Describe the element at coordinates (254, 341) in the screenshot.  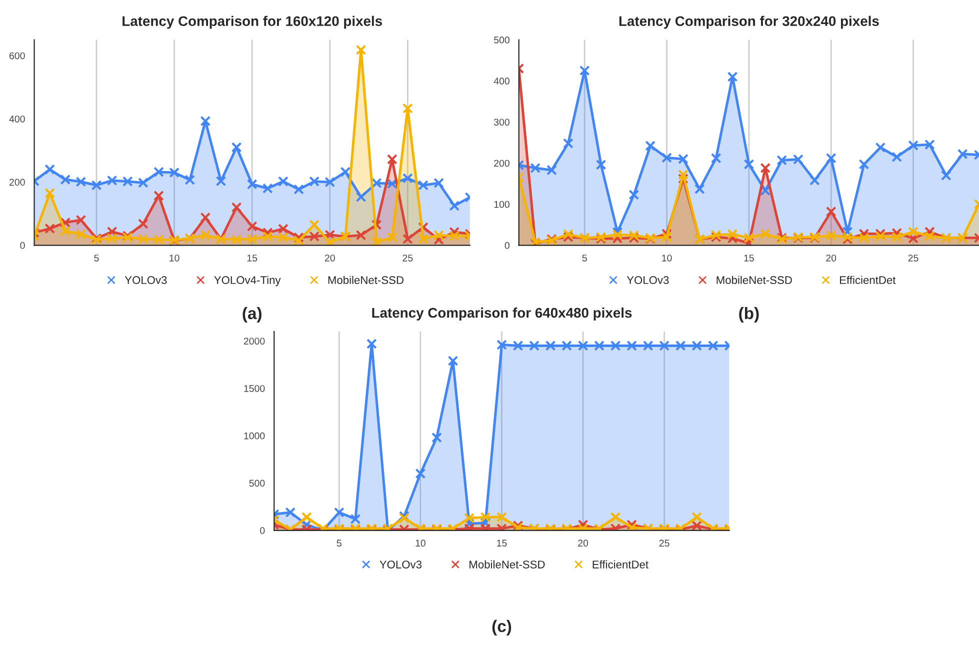
I see `y-tick-label: 2000` at that location.